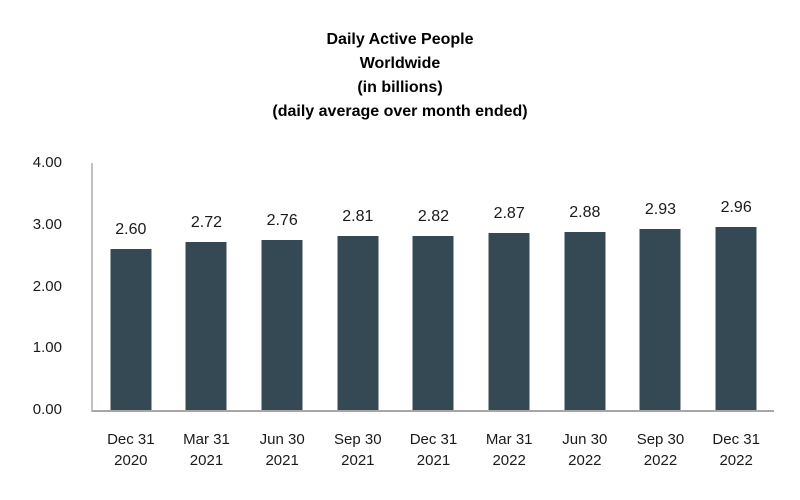 Image resolution: width=800 pixels, height=500 pixels. What do you see at coordinates (736, 450) in the screenshot?
I see `x-axis-label: Dec 31 2022` at bounding box center [736, 450].